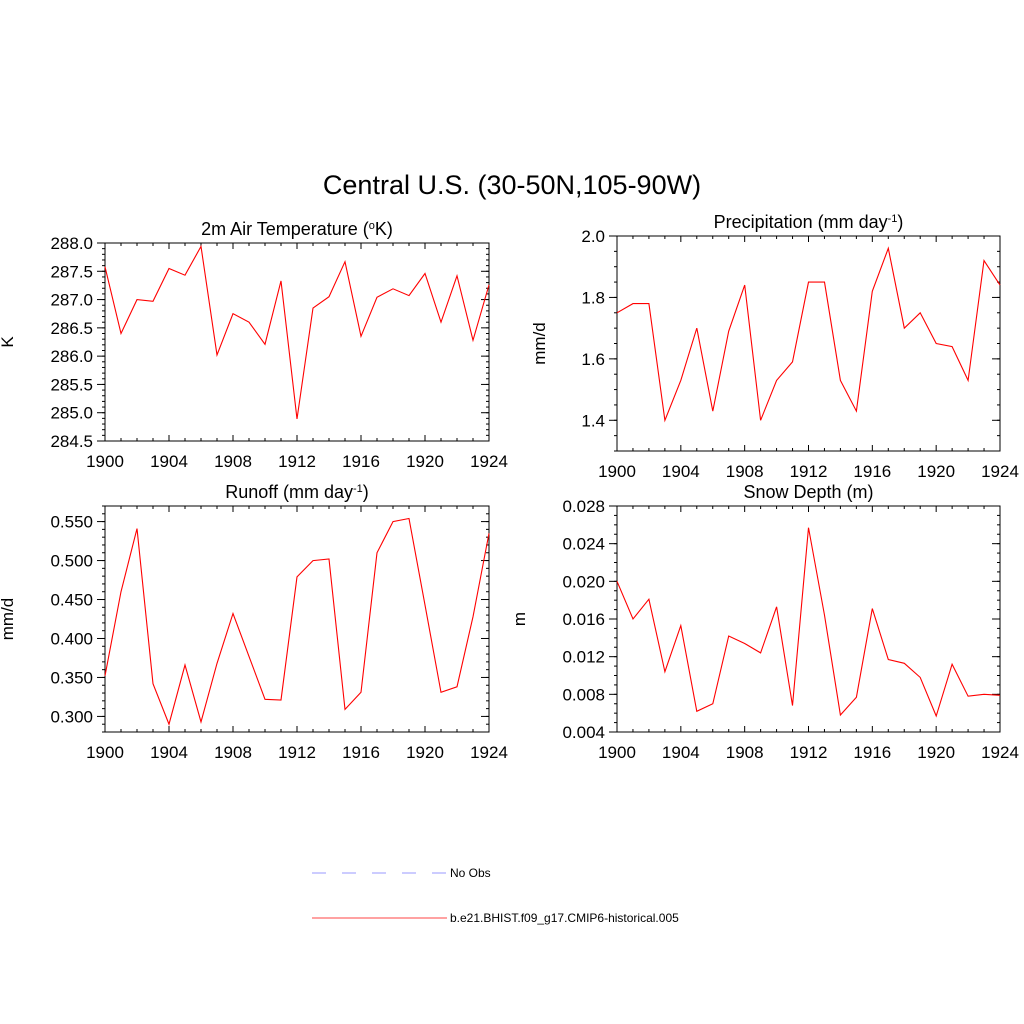  I want to click on y-tick-label: 0.024, so click(583, 544).